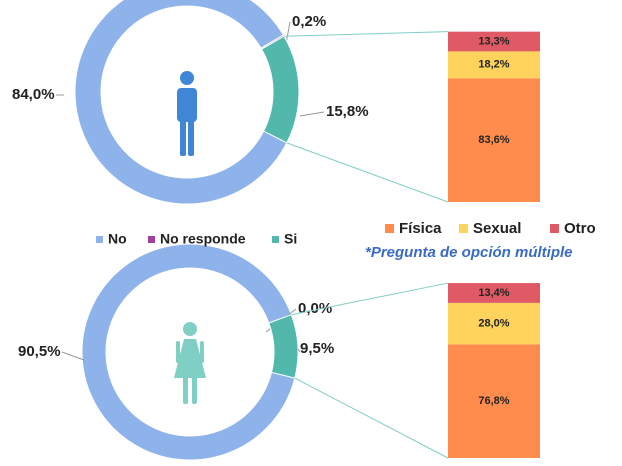 This screenshot has width=622, height=466. I want to click on data-label: 83,6%, so click(493, 140).